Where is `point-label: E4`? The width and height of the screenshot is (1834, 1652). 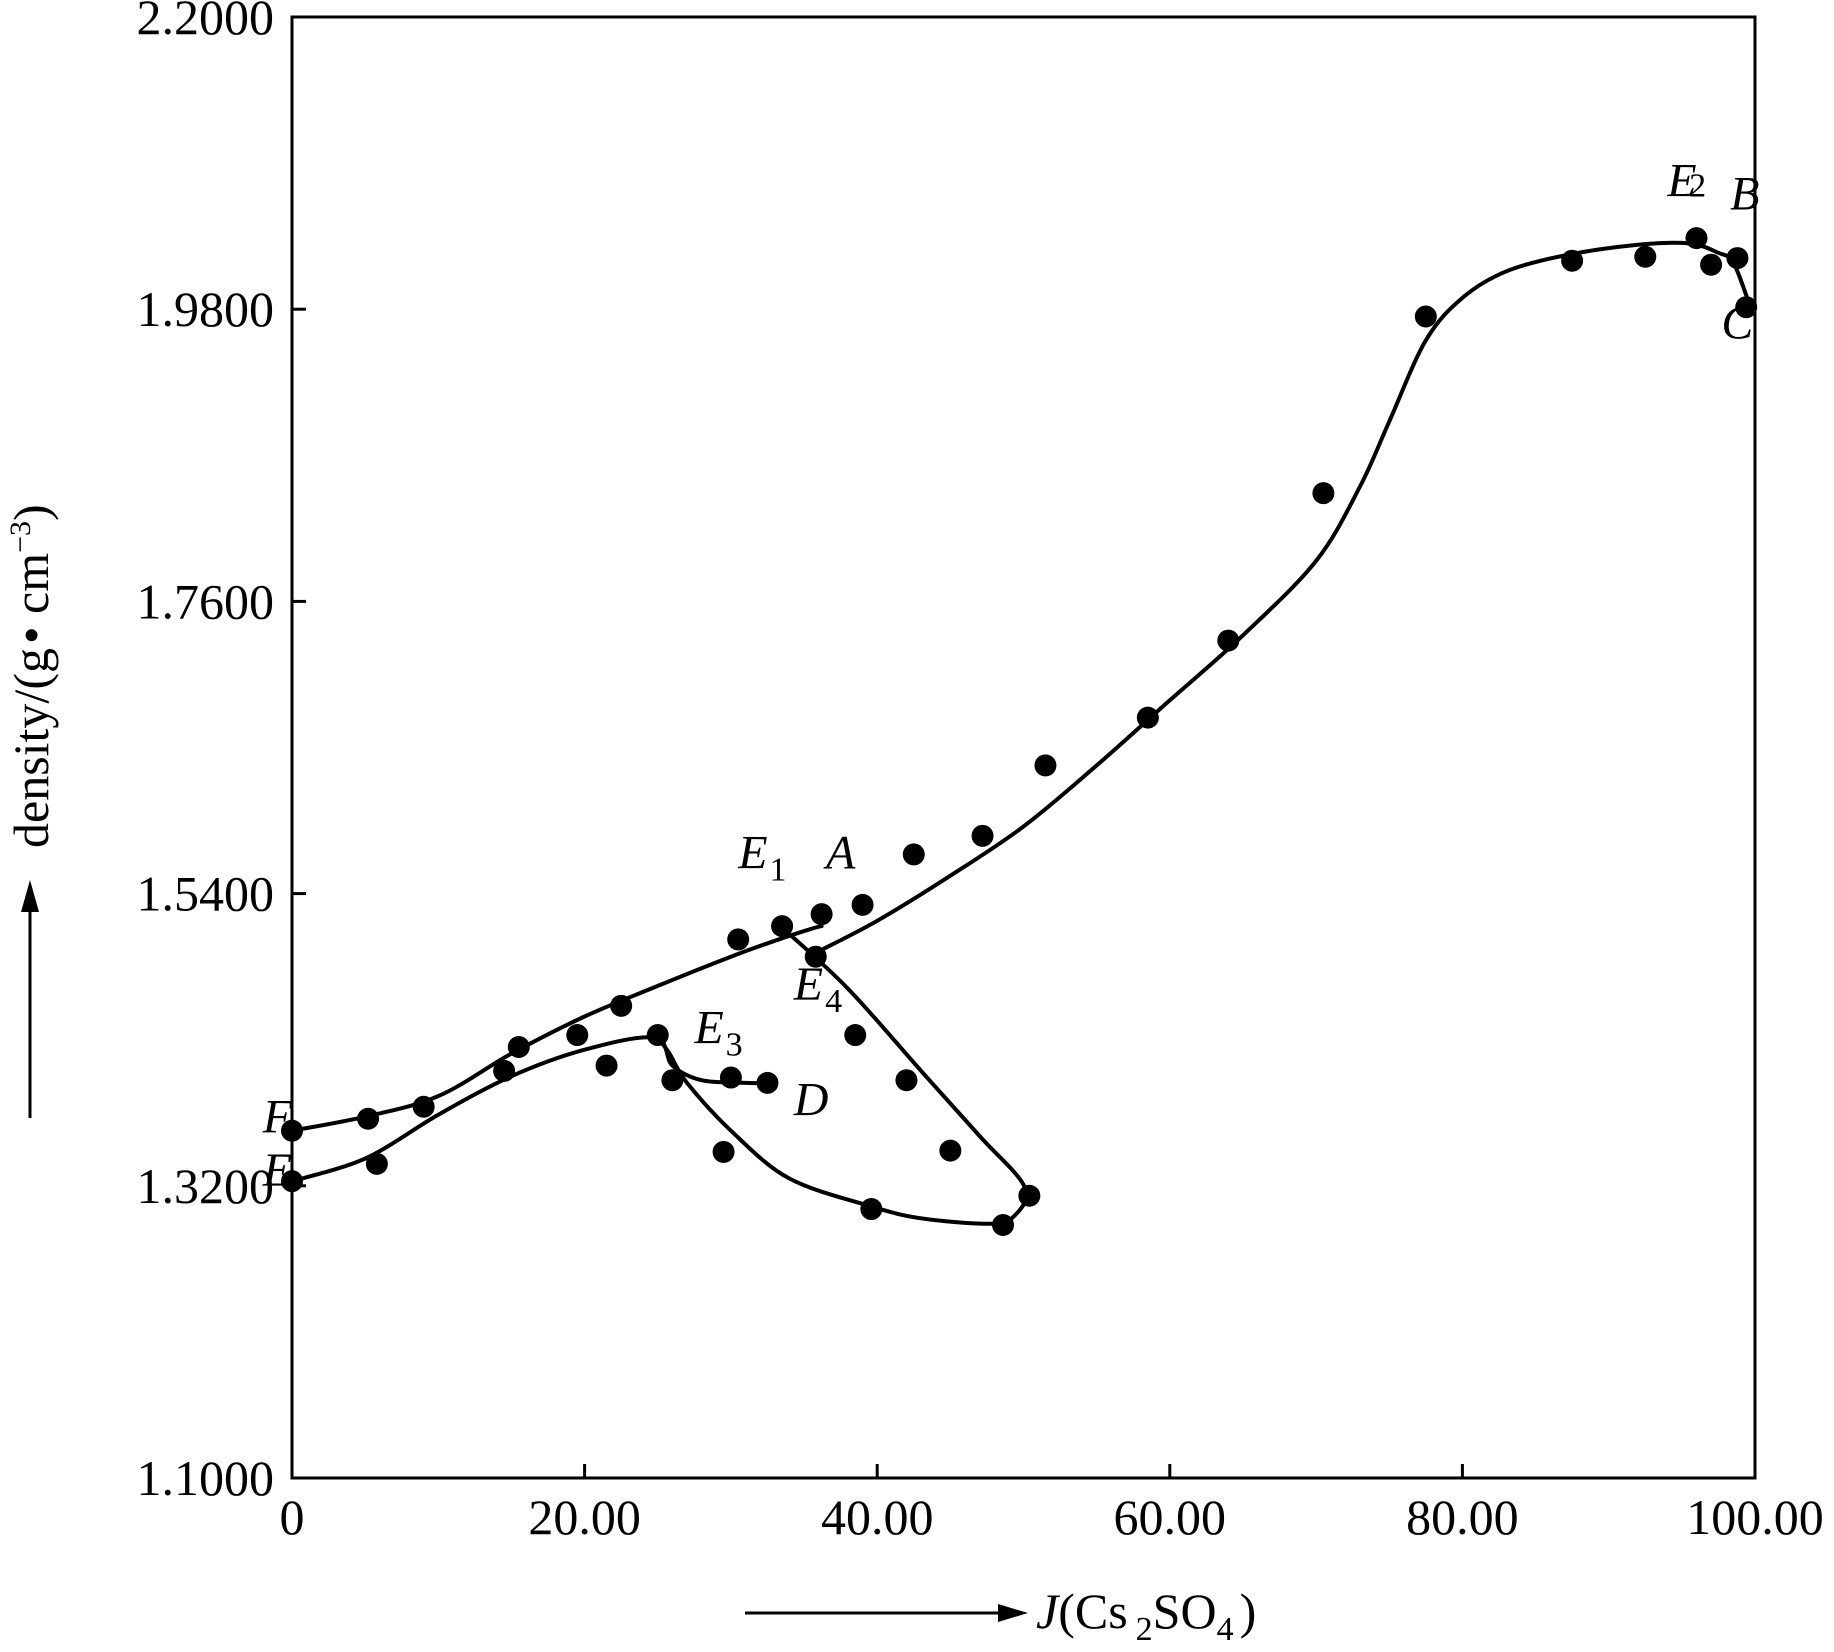 point-label: E4 is located at coordinates (817, 989).